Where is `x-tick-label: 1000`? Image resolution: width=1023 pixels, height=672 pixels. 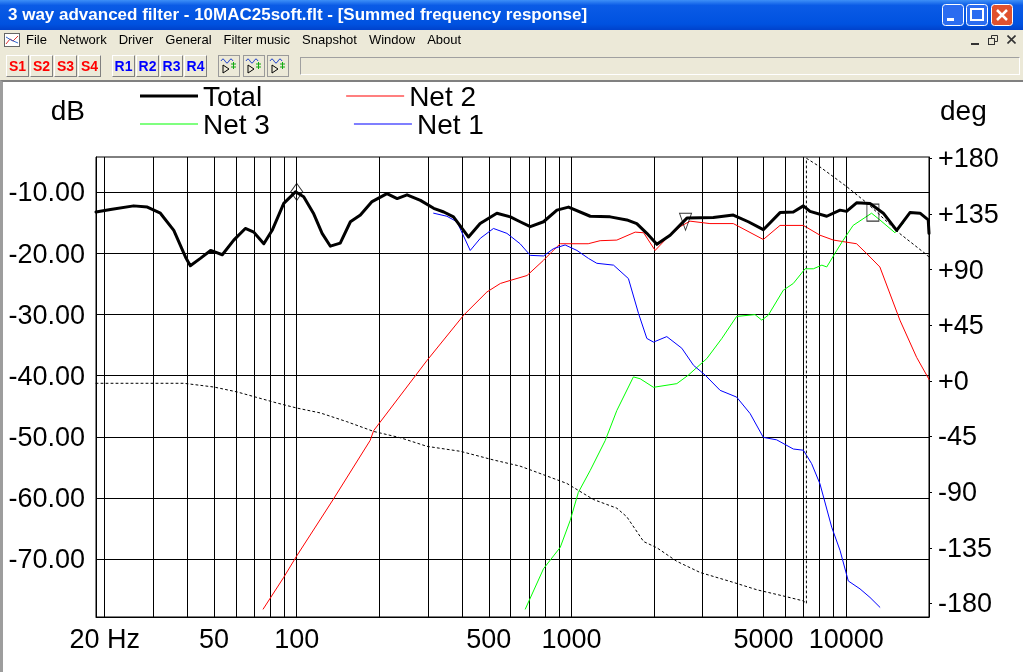 x-tick-label: 1000 is located at coordinates (571, 638).